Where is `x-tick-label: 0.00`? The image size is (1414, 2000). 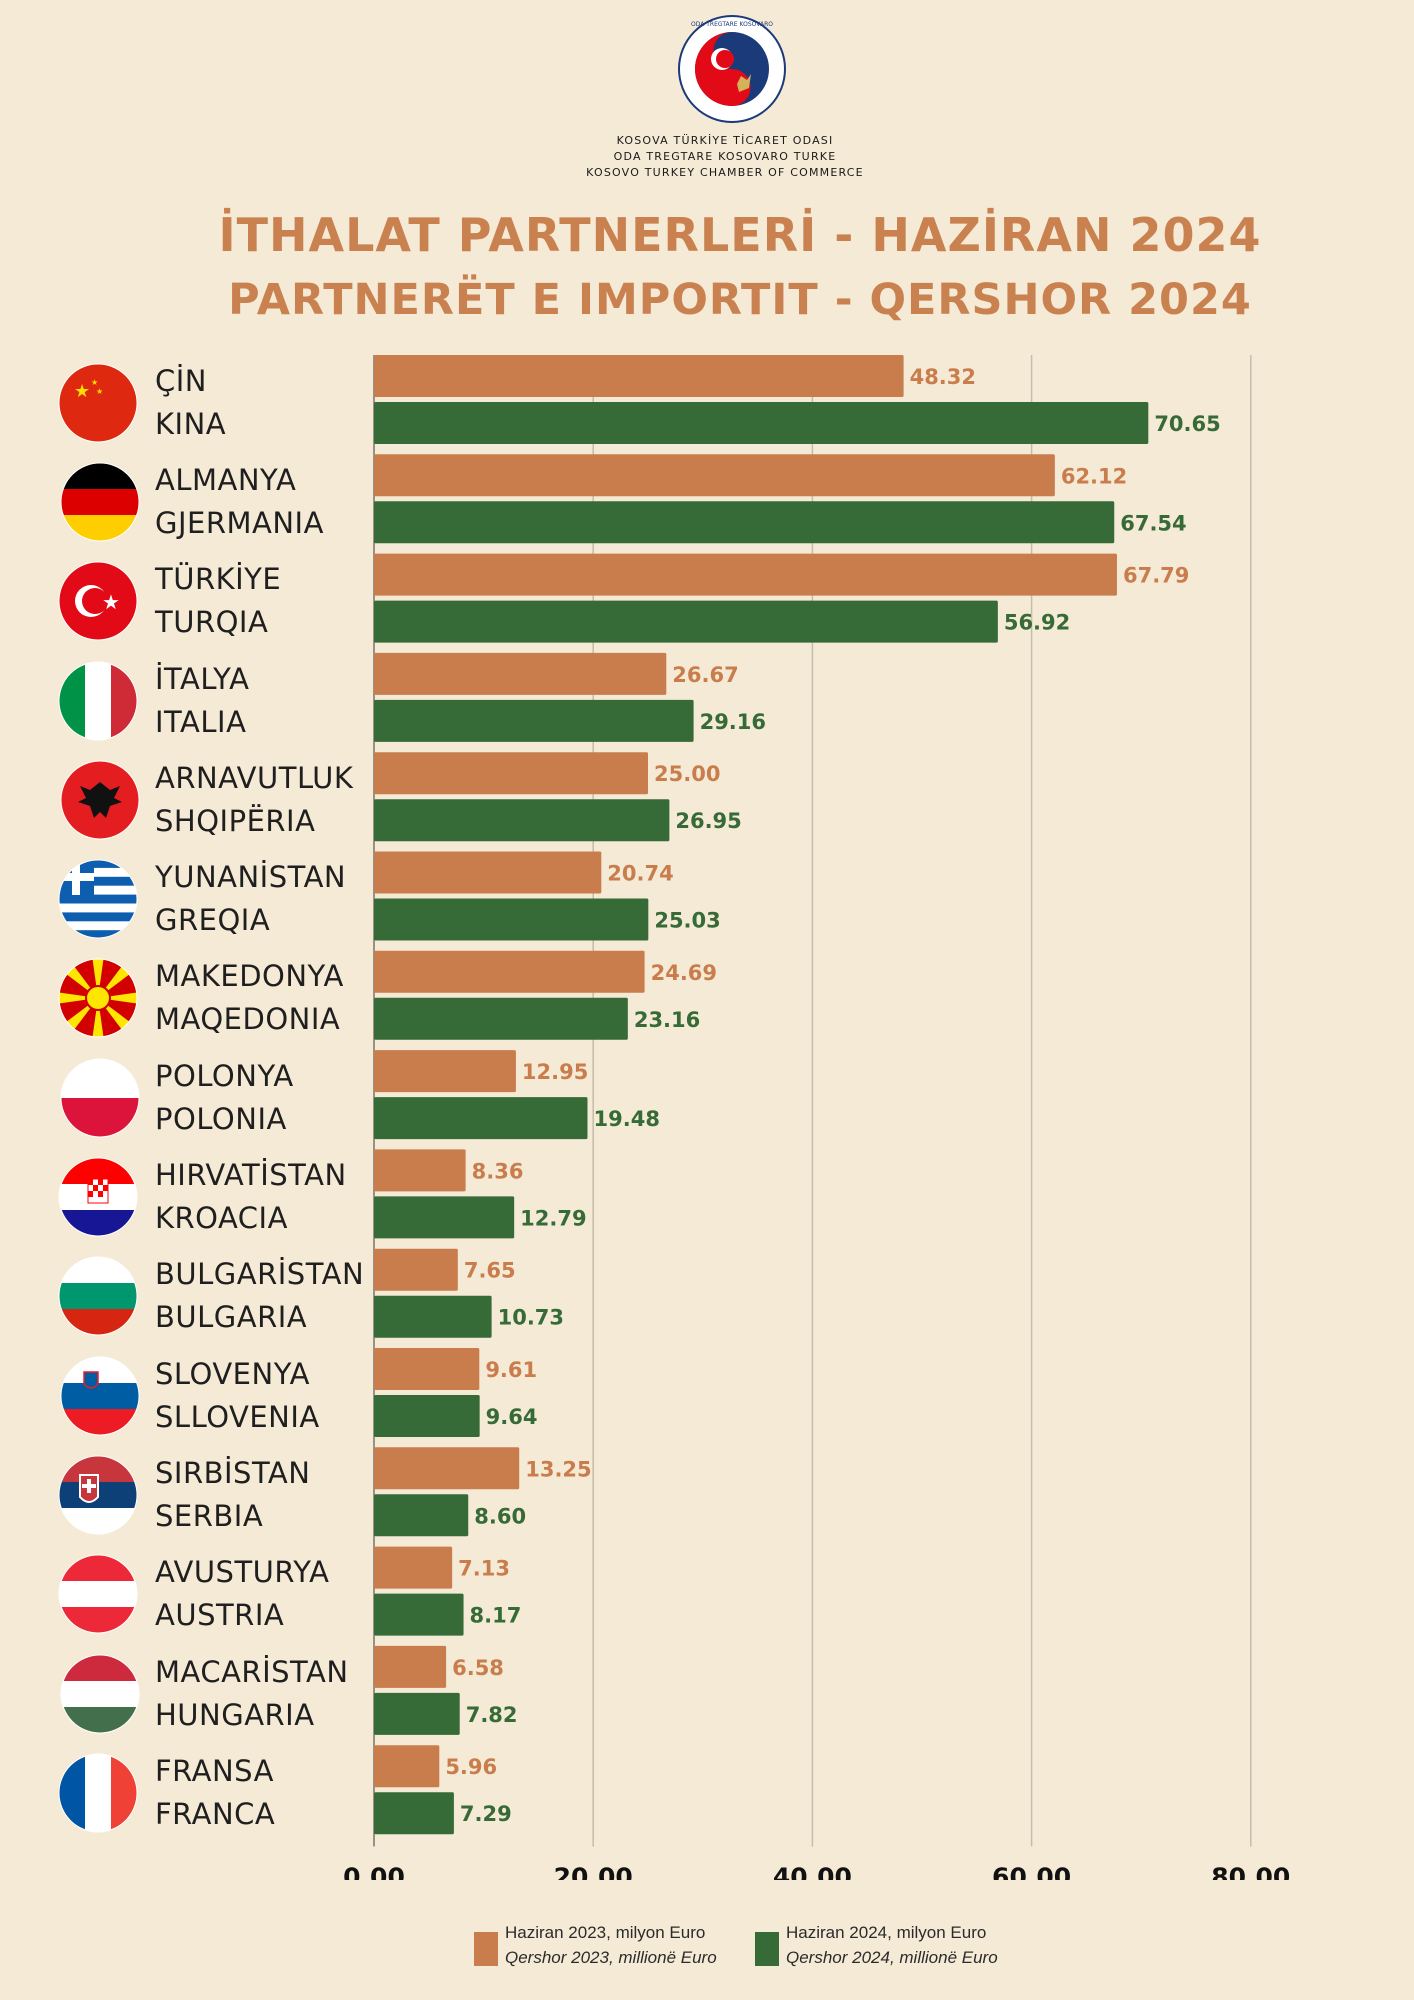
x-tick-label: 0.00 is located at coordinates (374, 1872).